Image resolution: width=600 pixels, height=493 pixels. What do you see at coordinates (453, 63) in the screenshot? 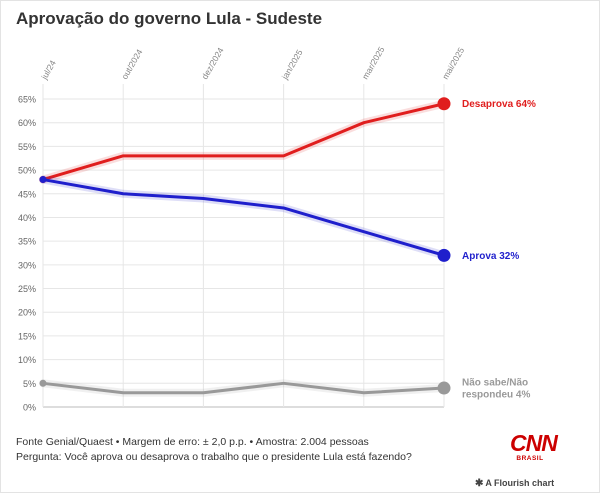
I see `x-tick-label: mai/2025` at bounding box center [453, 63].